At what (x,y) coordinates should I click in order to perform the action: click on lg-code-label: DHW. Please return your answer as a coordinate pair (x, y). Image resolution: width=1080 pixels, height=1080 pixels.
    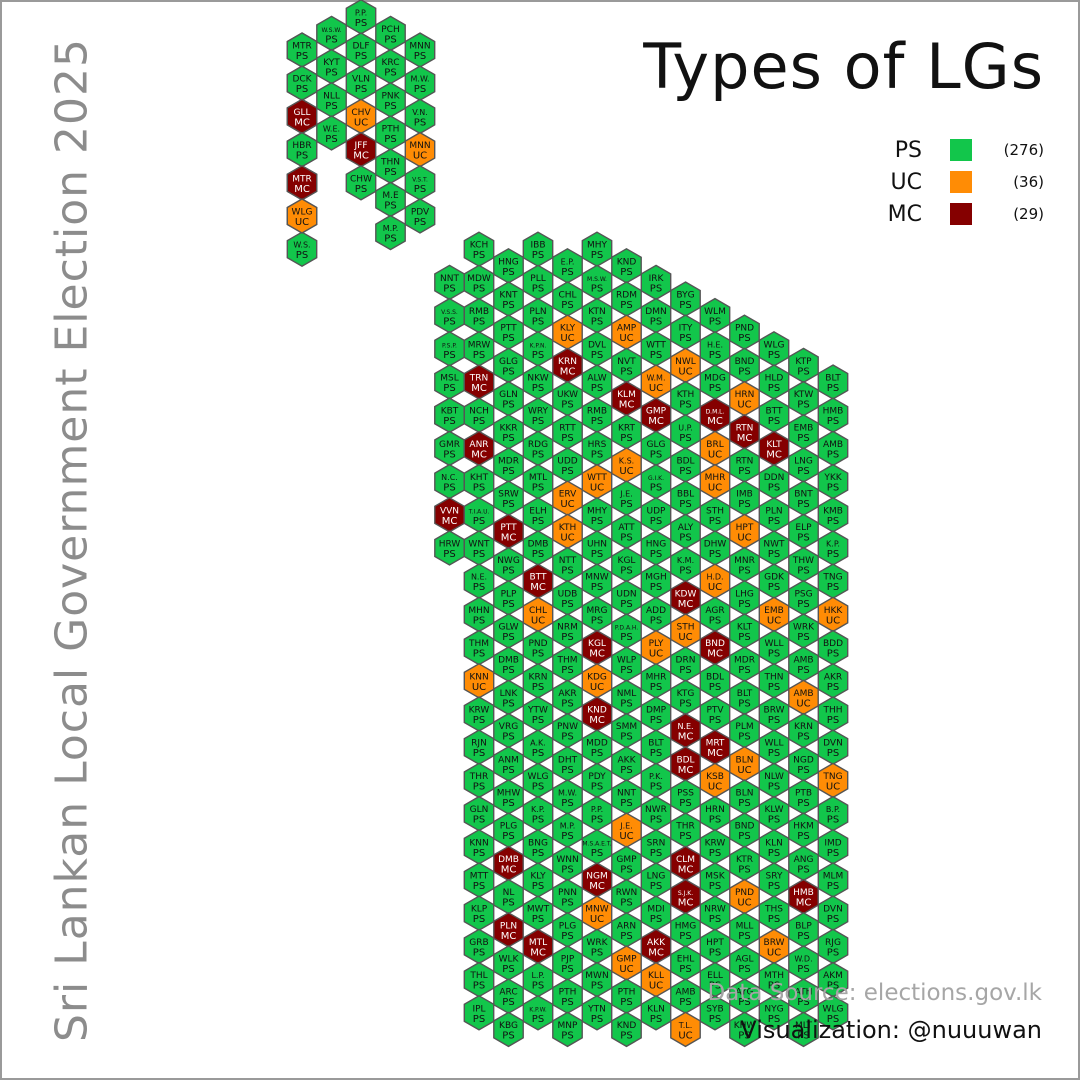
    Looking at the image, I should click on (715, 545).